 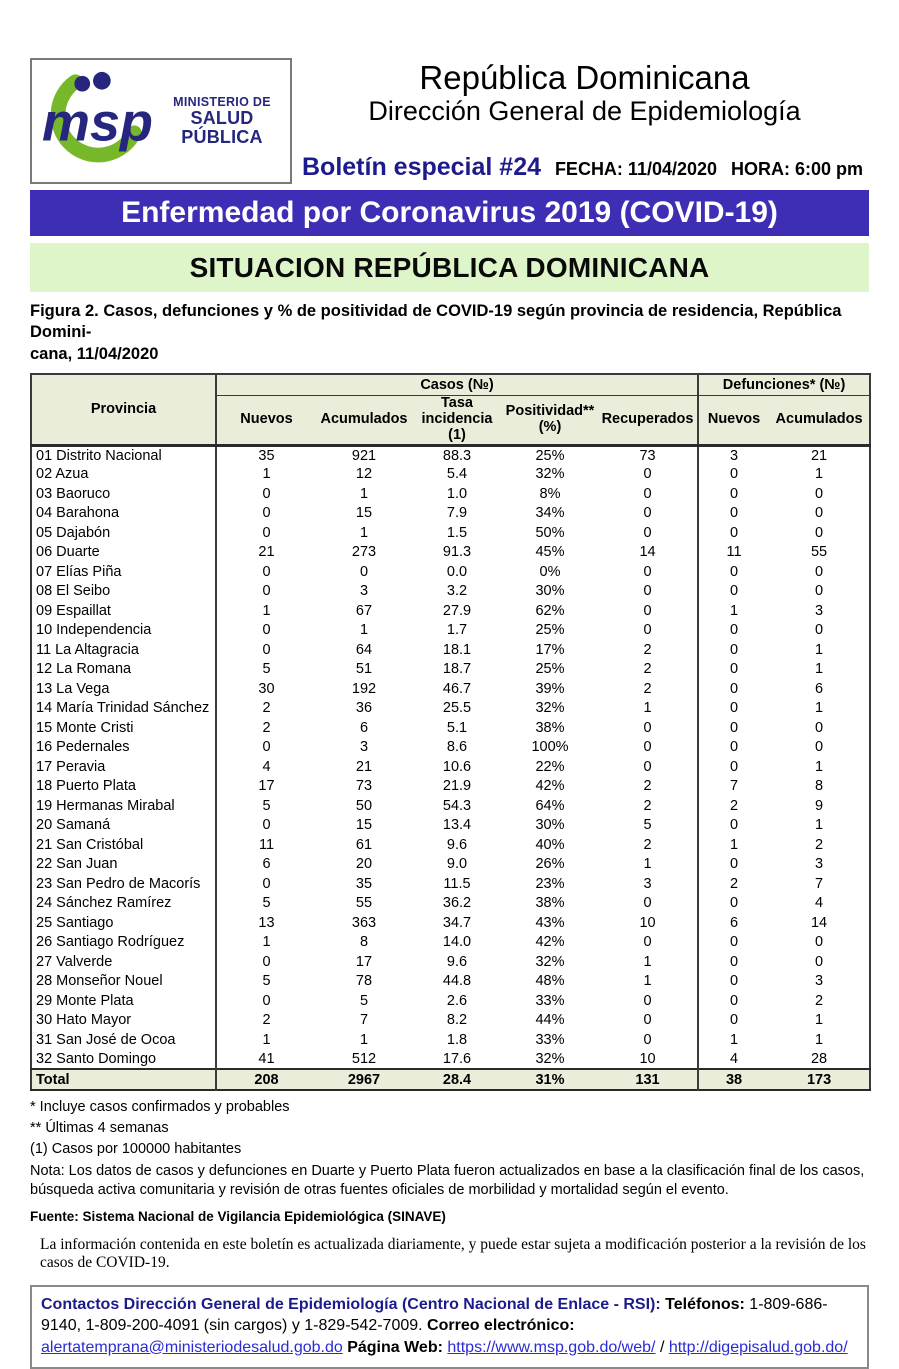 I want to click on msp-logo-icon: msp, so click(x=95, y=121).